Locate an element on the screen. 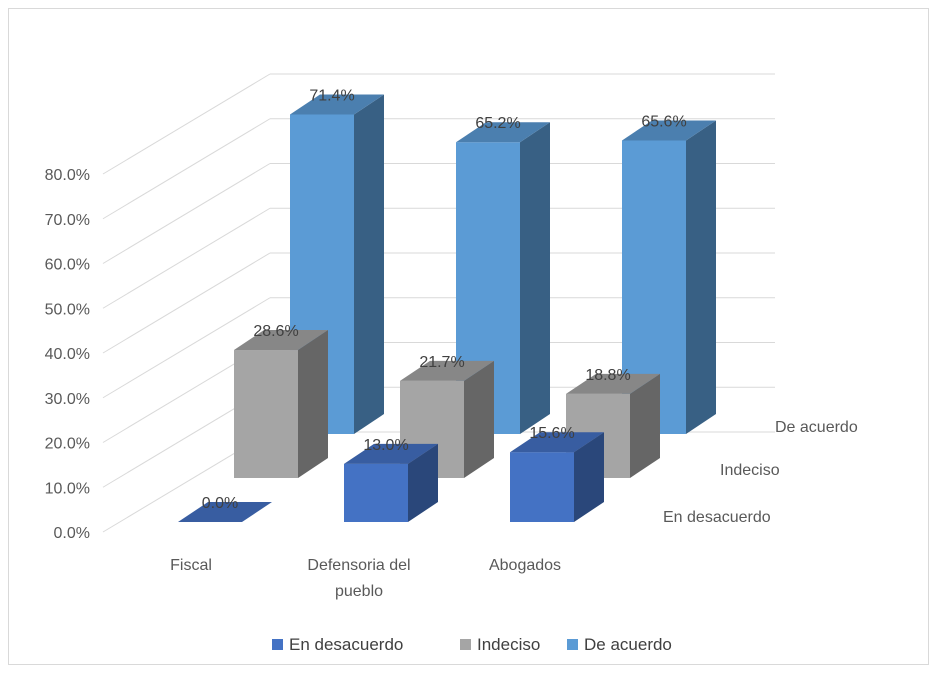 The image size is (939, 673). legend-label: En desacuerdo is located at coordinates (346, 644).